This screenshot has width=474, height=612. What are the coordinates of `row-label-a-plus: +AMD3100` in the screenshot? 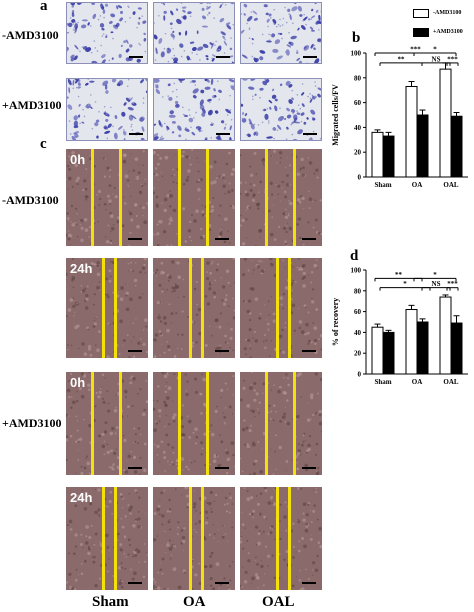 It's located at (32, 105).